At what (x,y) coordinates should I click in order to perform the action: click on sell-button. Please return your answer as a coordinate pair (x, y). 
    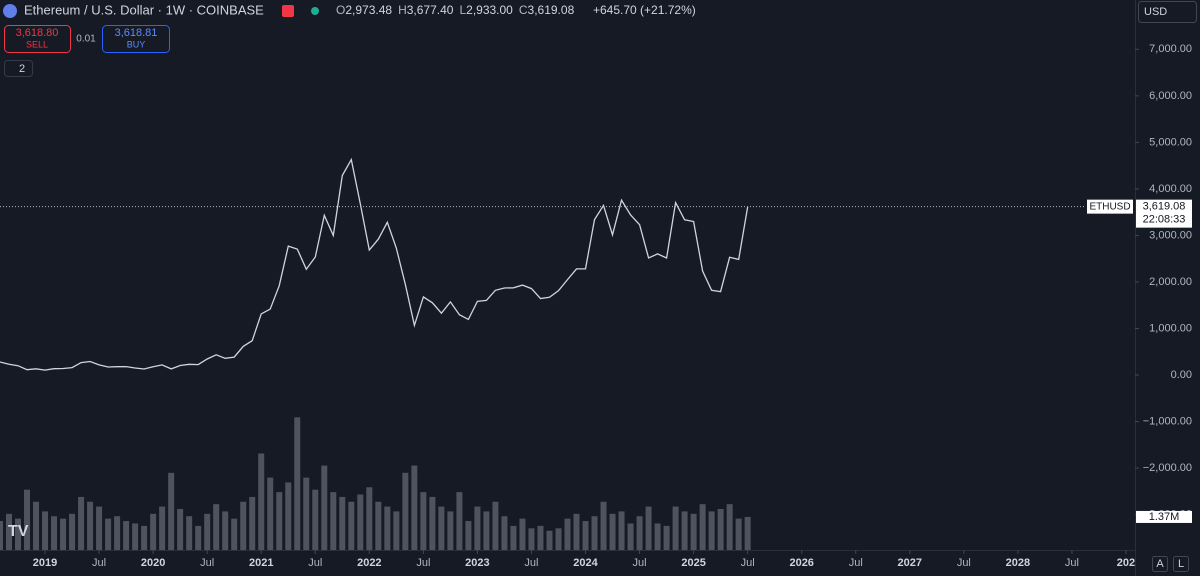
    Looking at the image, I should click on (37, 39).